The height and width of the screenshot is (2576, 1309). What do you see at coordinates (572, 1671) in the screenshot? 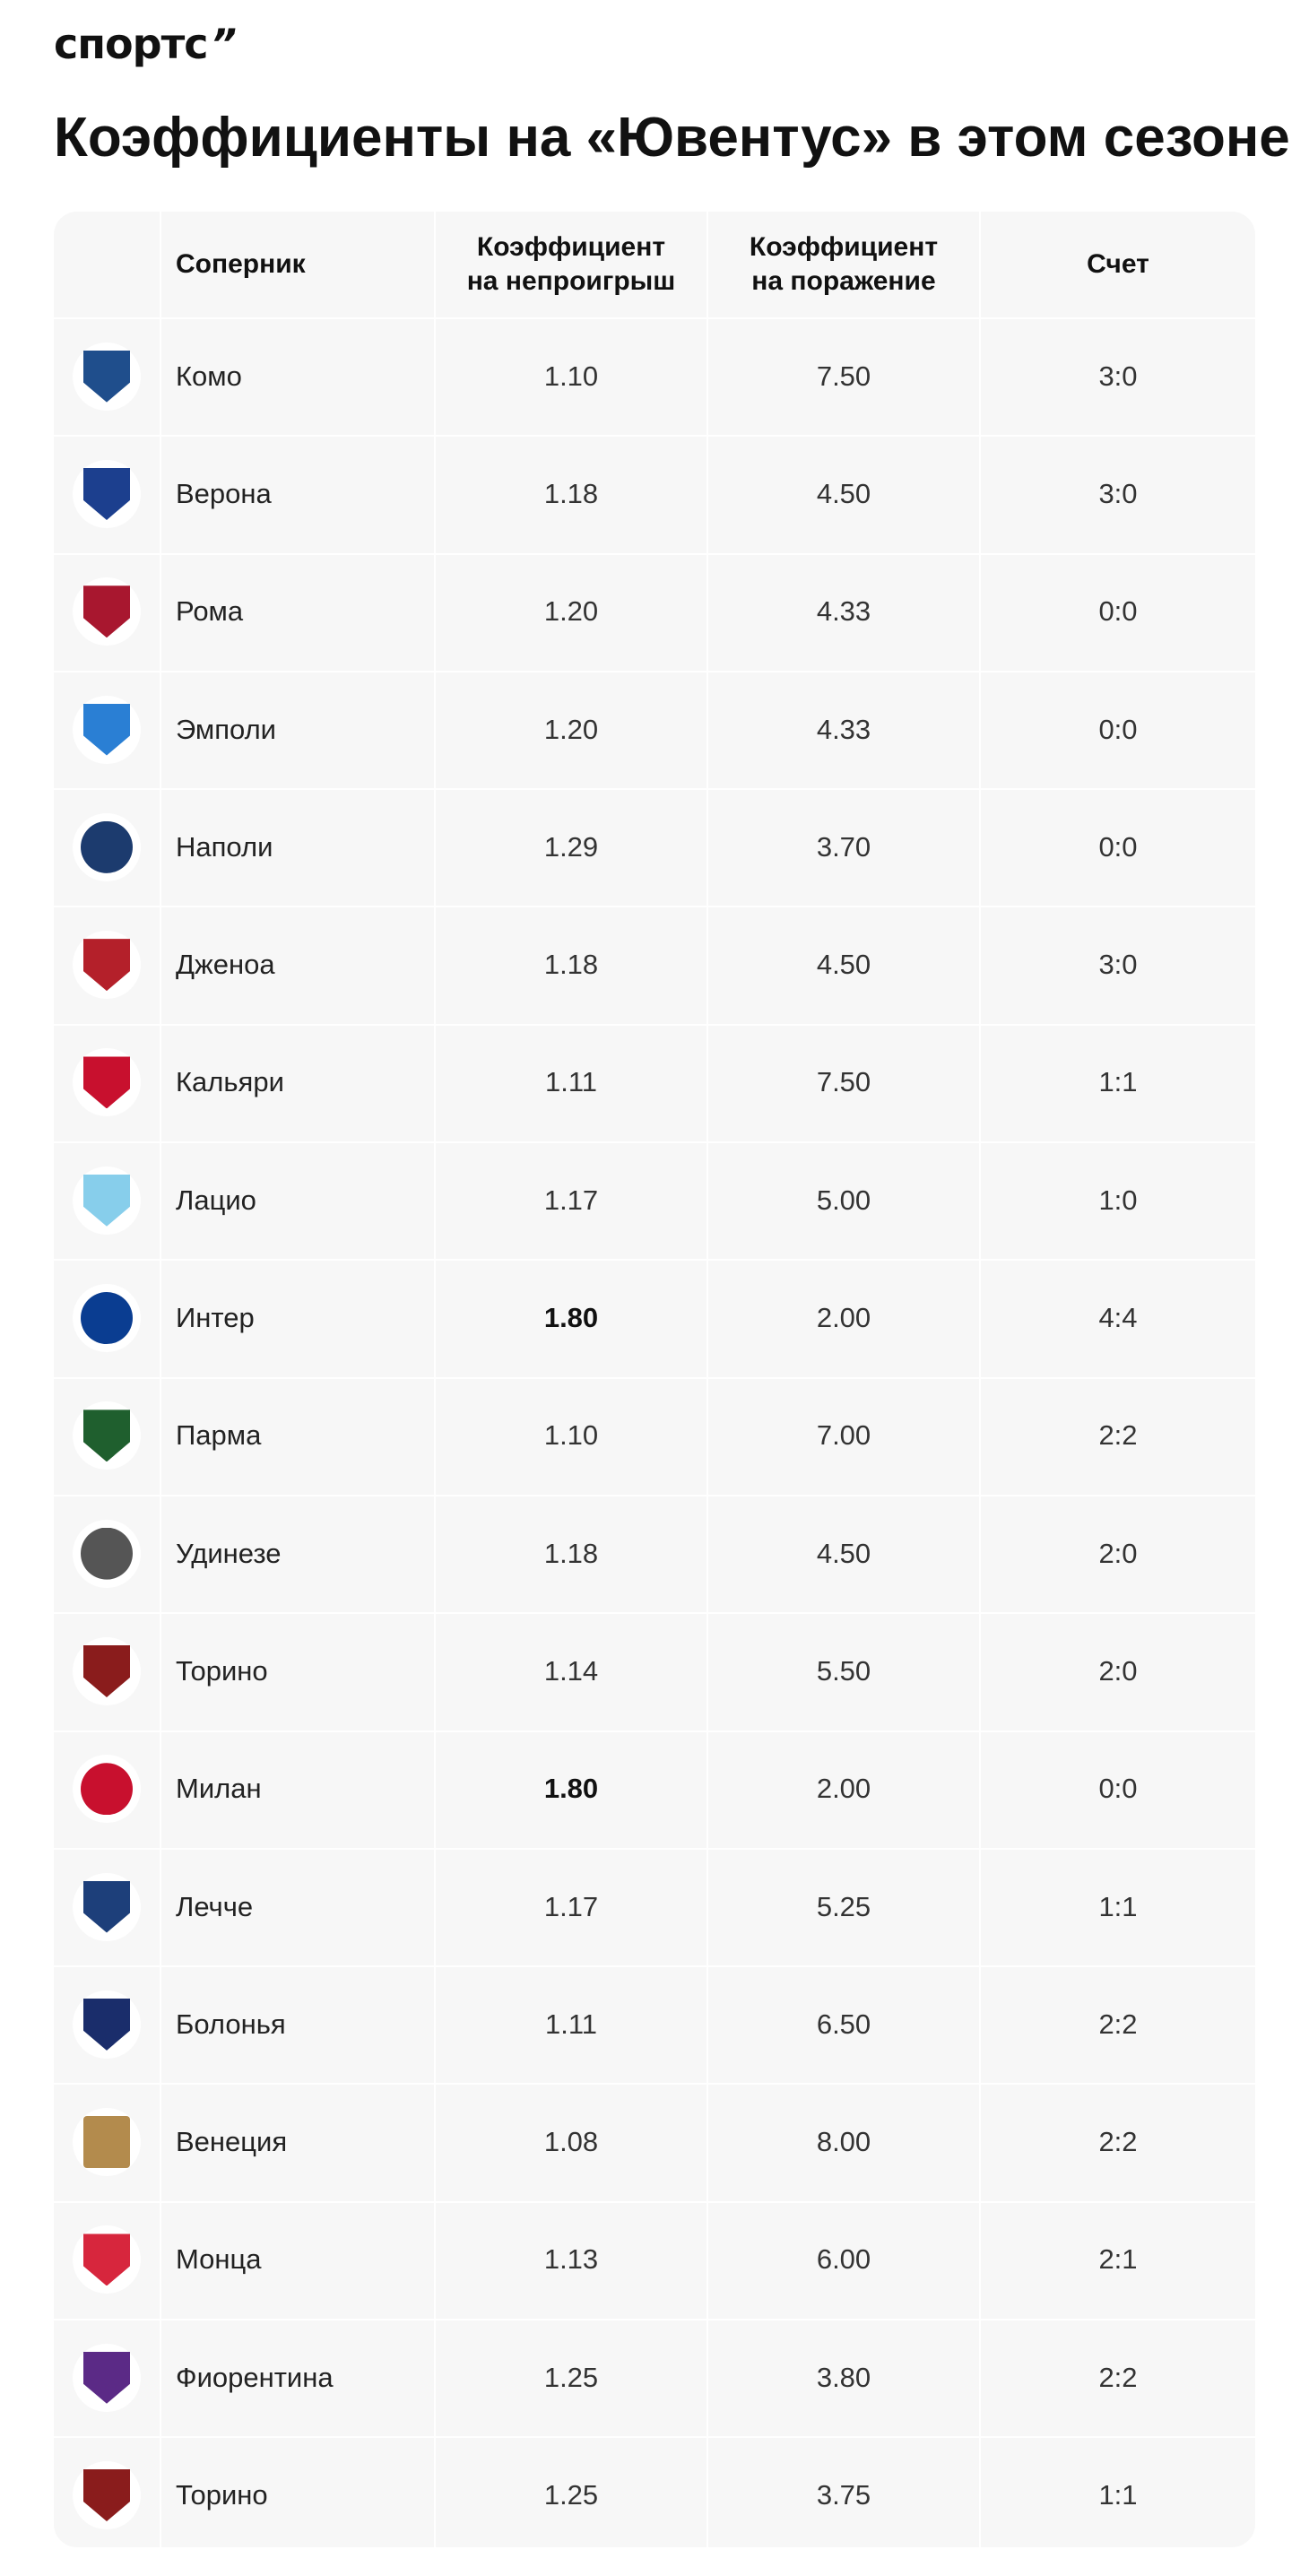
I see `no-loss-odds: 1.14` at bounding box center [572, 1671].